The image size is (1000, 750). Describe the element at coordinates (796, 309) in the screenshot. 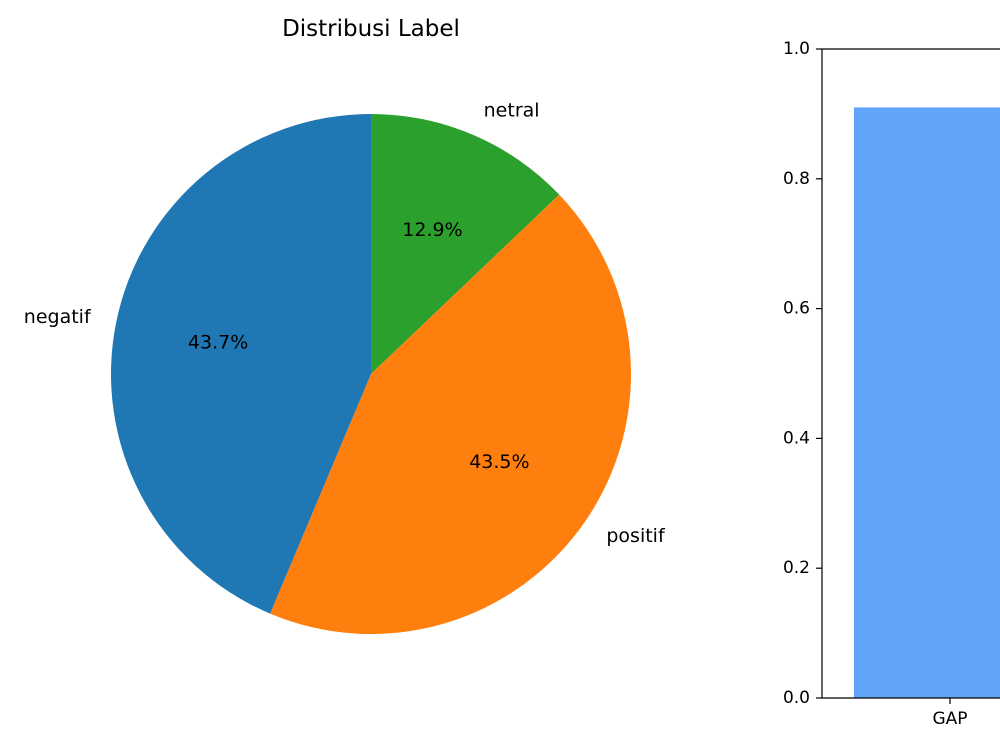

I see `y-tick-label: 0.6` at that location.